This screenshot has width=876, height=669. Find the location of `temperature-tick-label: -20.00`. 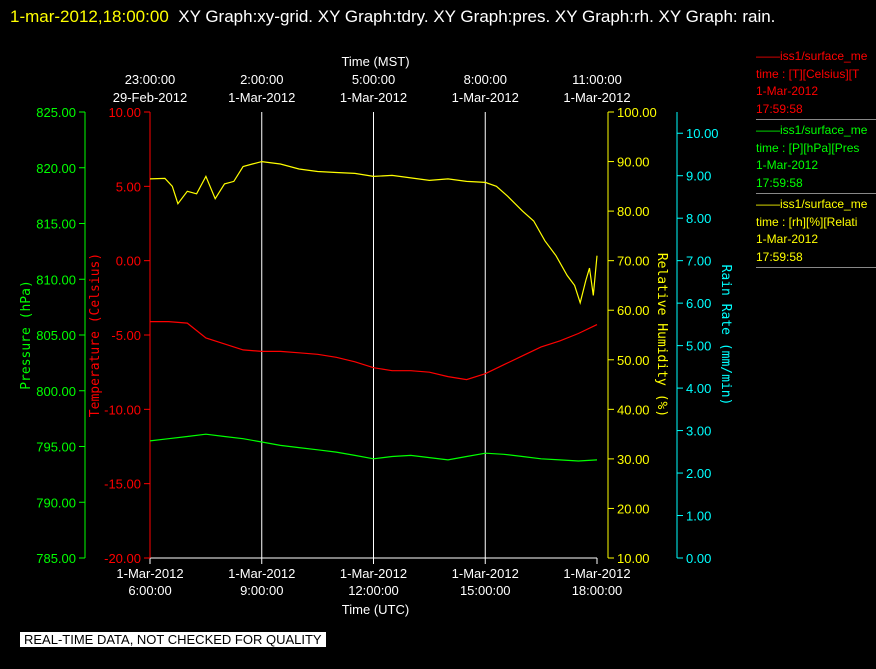

temperature-tick-label: -20.00 is located at coordinates (122, 558).